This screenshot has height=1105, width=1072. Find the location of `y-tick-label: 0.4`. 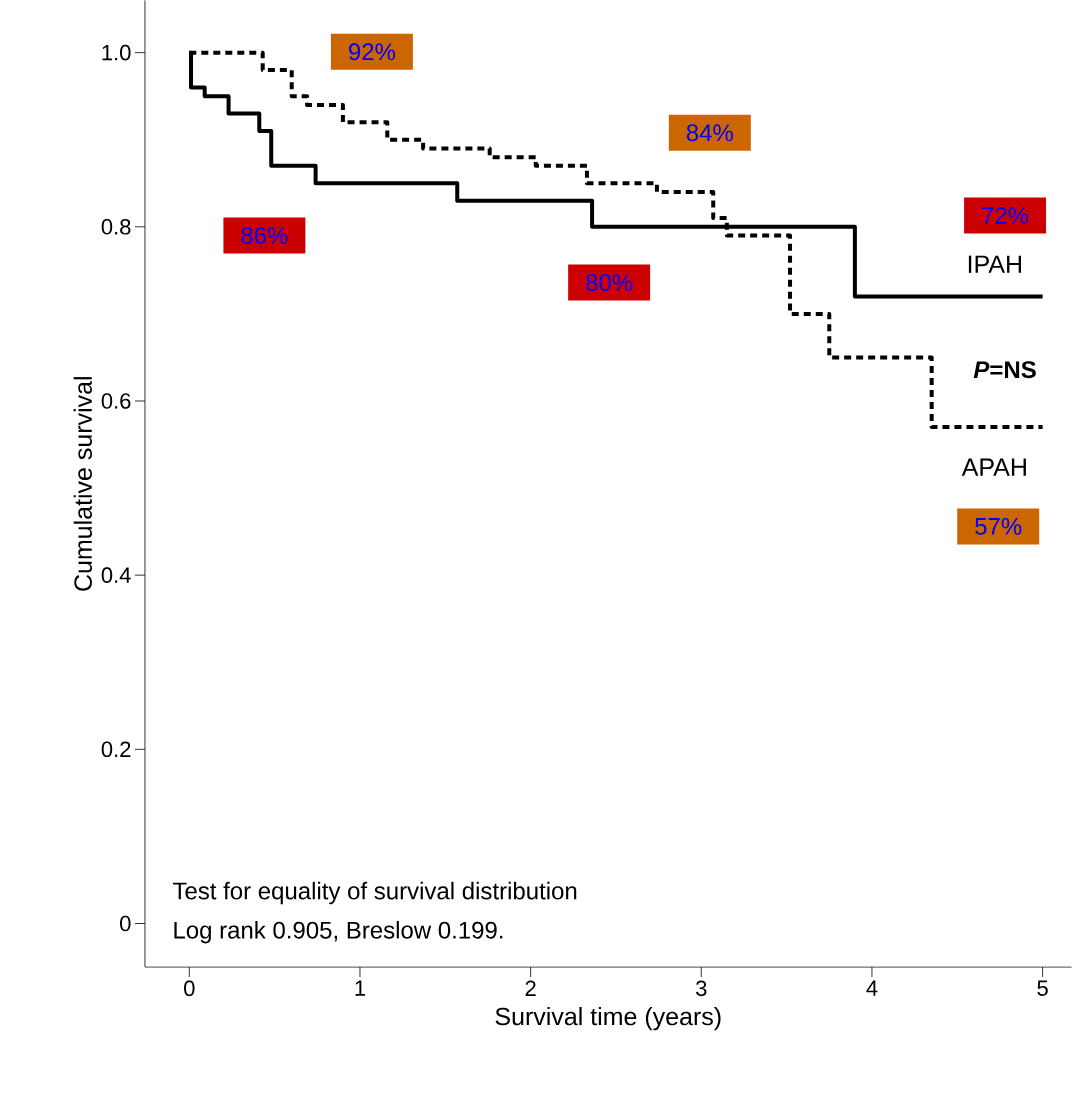

y-tick-label: 0.4 is located at coordinates (116, 575).